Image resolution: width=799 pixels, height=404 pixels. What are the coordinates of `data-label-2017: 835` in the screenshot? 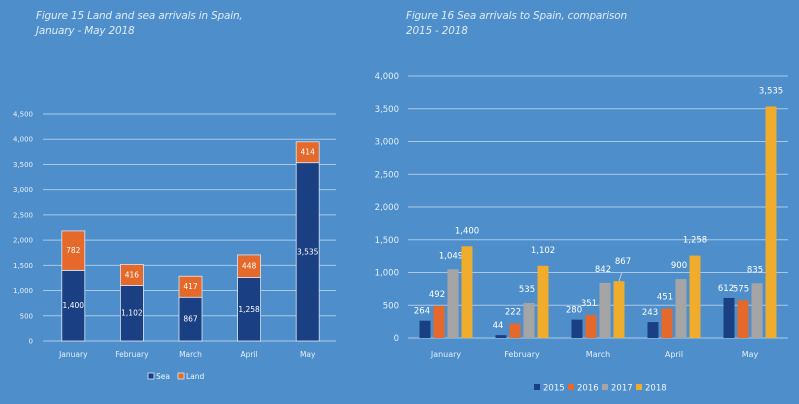 It's located at (755, 270).